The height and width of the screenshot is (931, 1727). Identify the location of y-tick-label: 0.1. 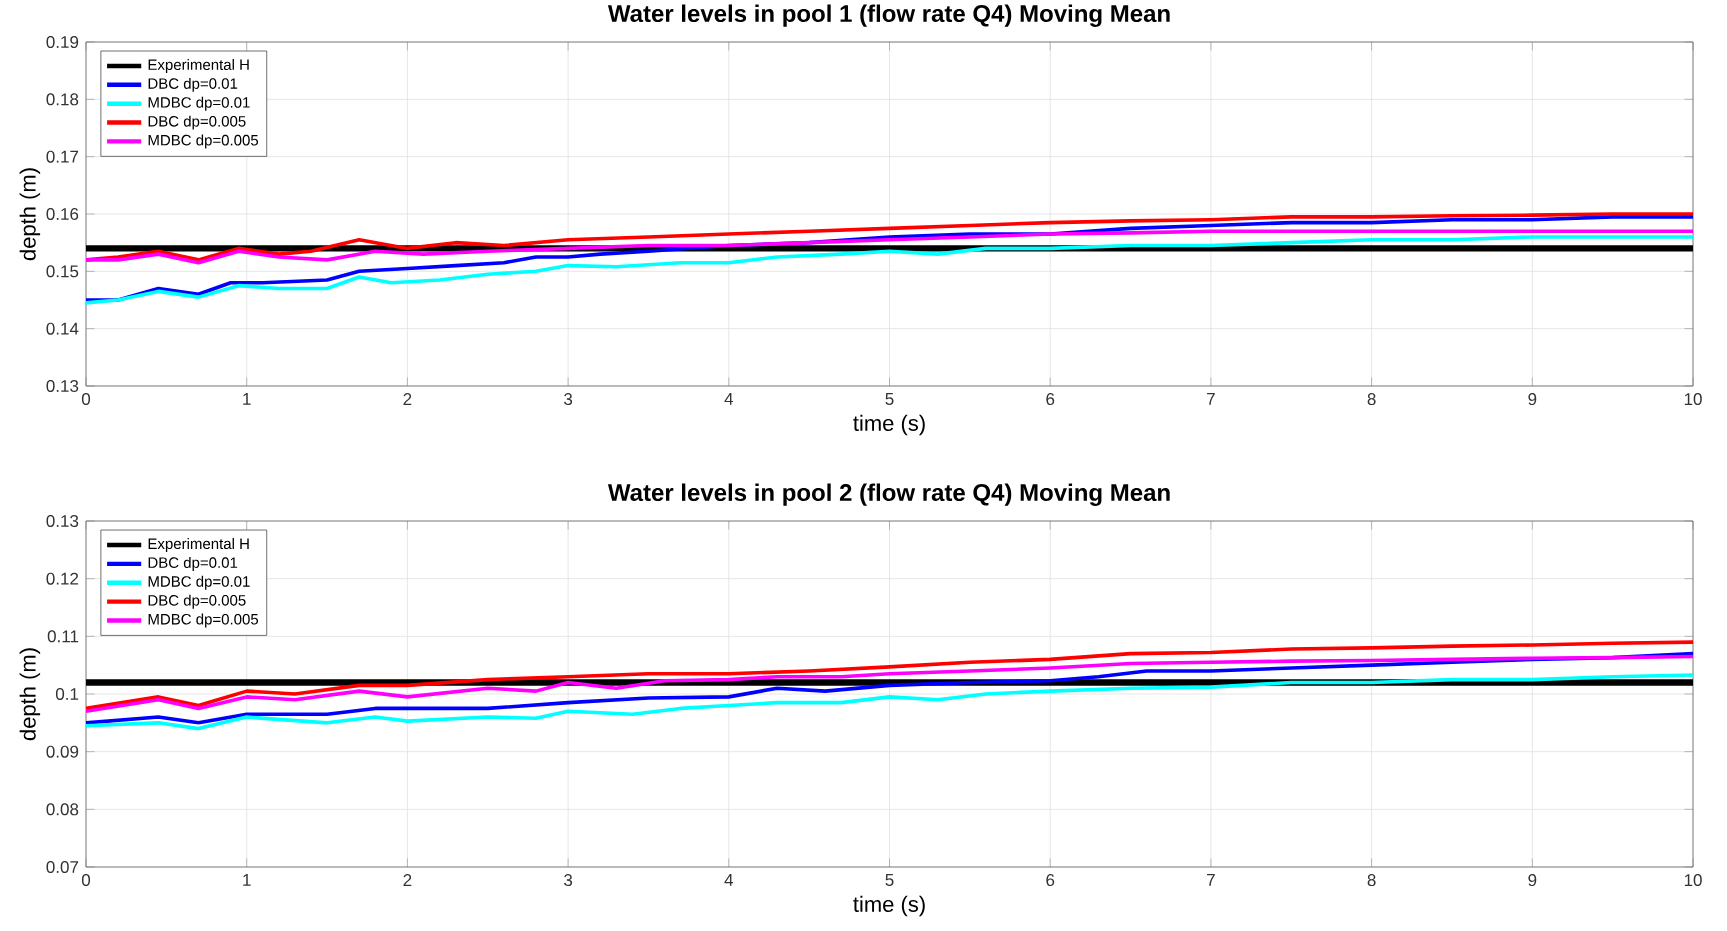
(67, 694).